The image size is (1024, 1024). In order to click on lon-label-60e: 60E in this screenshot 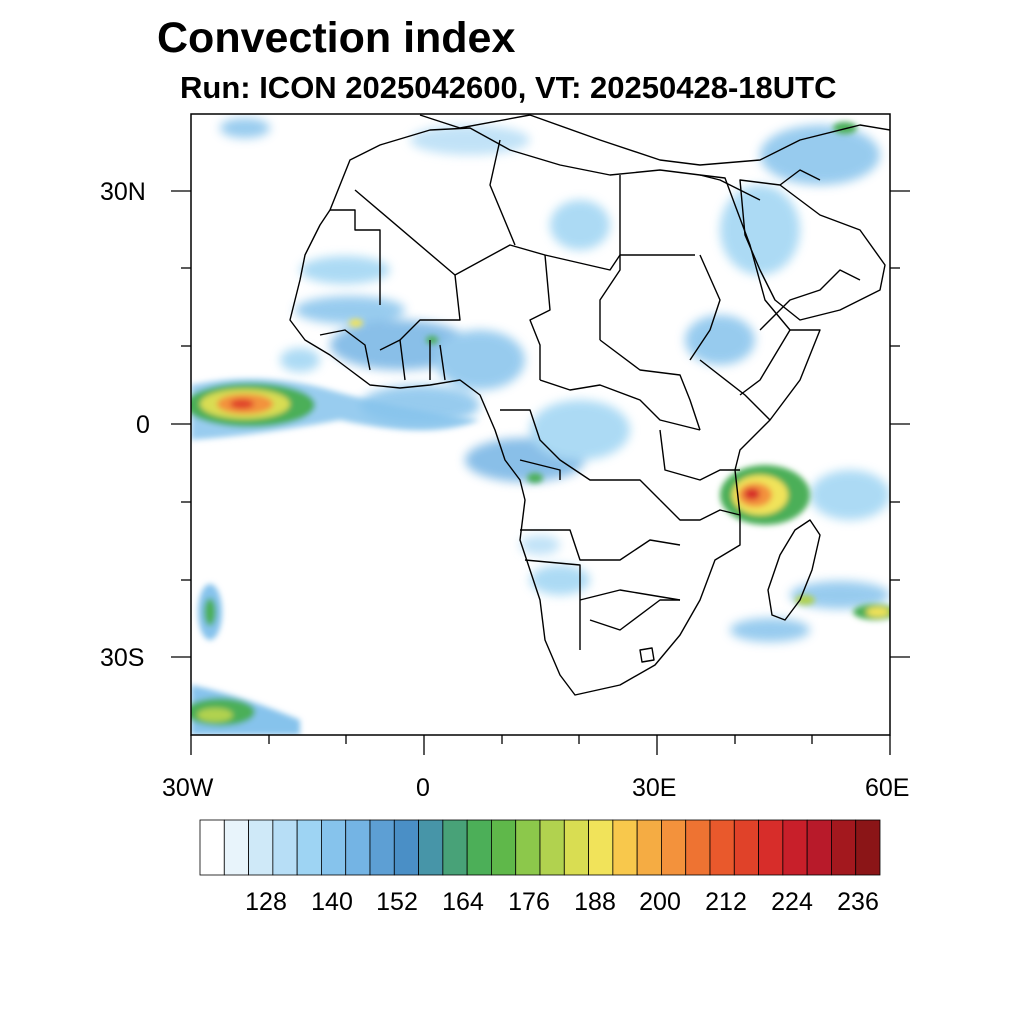, I will do `click(887, 788)`.